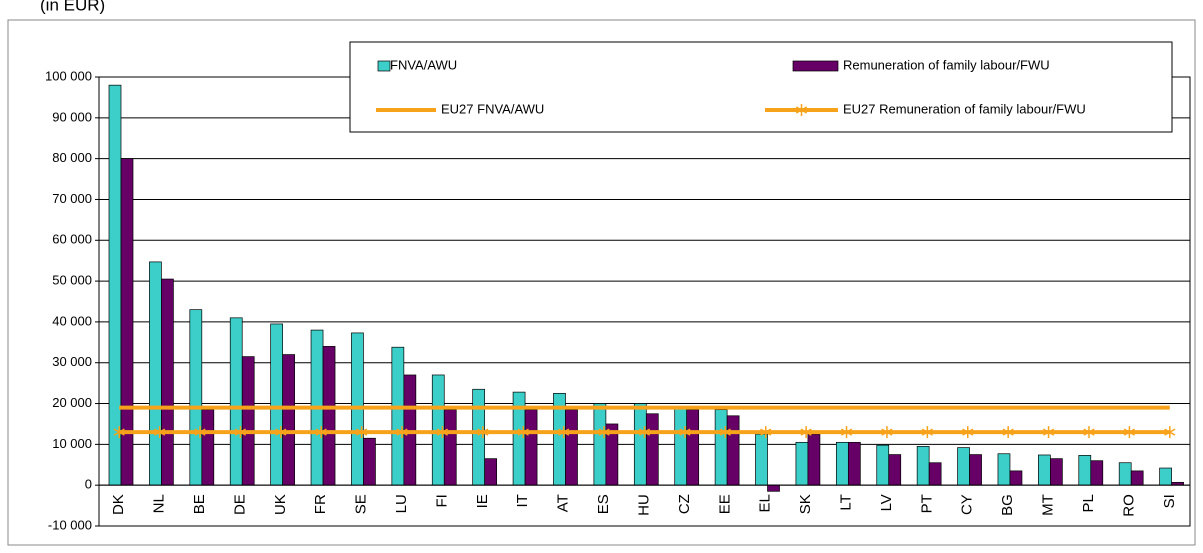  Describe the element at coordinates (72, 7) in the screenshot. I see `chart-subtitle: (in EUR)` at that location.